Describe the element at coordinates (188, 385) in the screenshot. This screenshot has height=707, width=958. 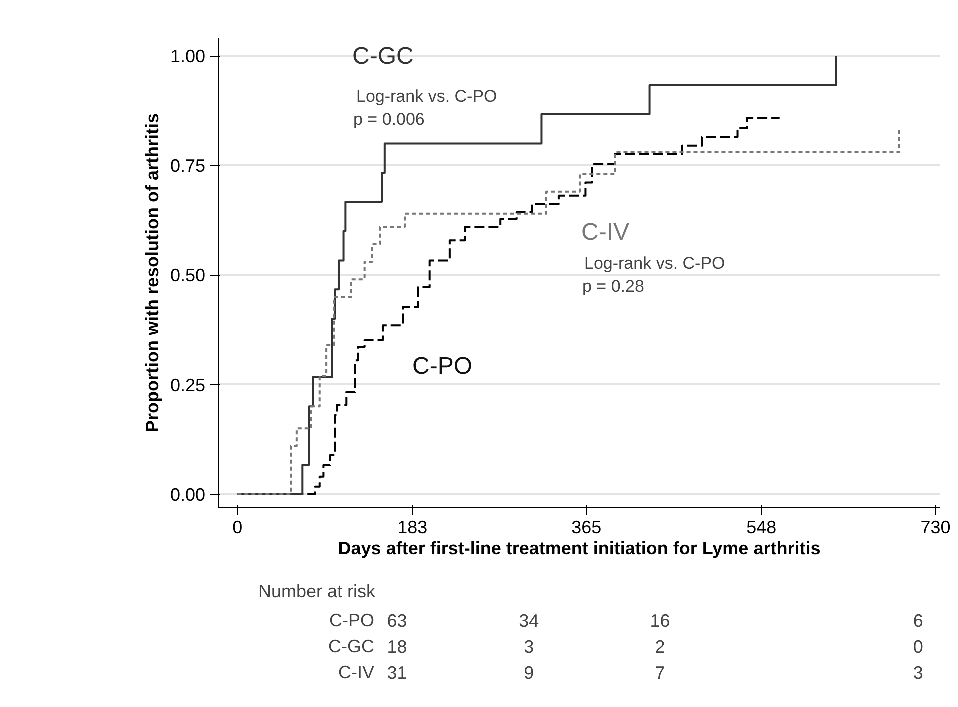
I see `y-tick-label: 0.25` at that location.